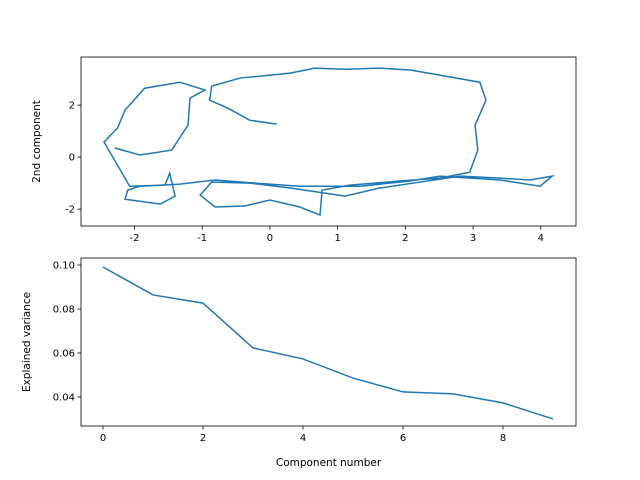  I want to click on y-tick-label: 0.10, so click(64, 266).